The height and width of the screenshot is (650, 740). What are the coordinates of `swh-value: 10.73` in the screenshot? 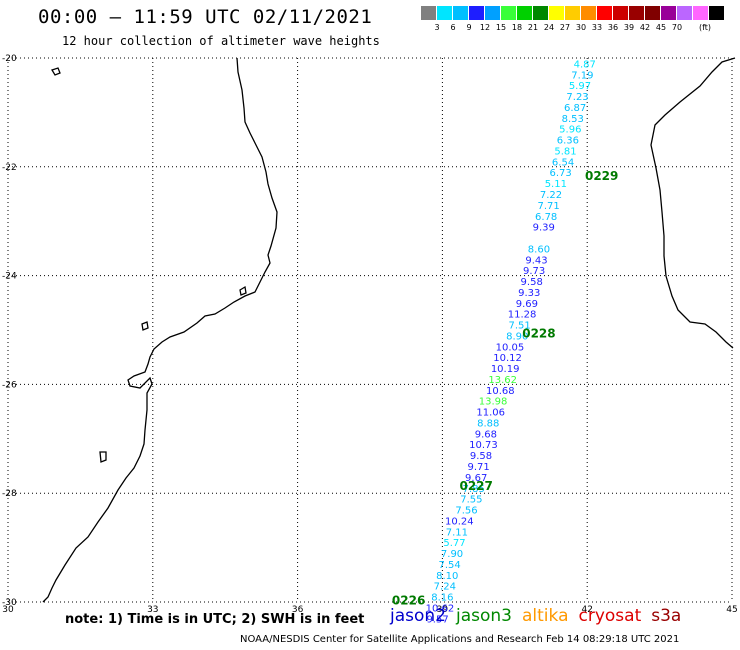 It's located at (483, 445).